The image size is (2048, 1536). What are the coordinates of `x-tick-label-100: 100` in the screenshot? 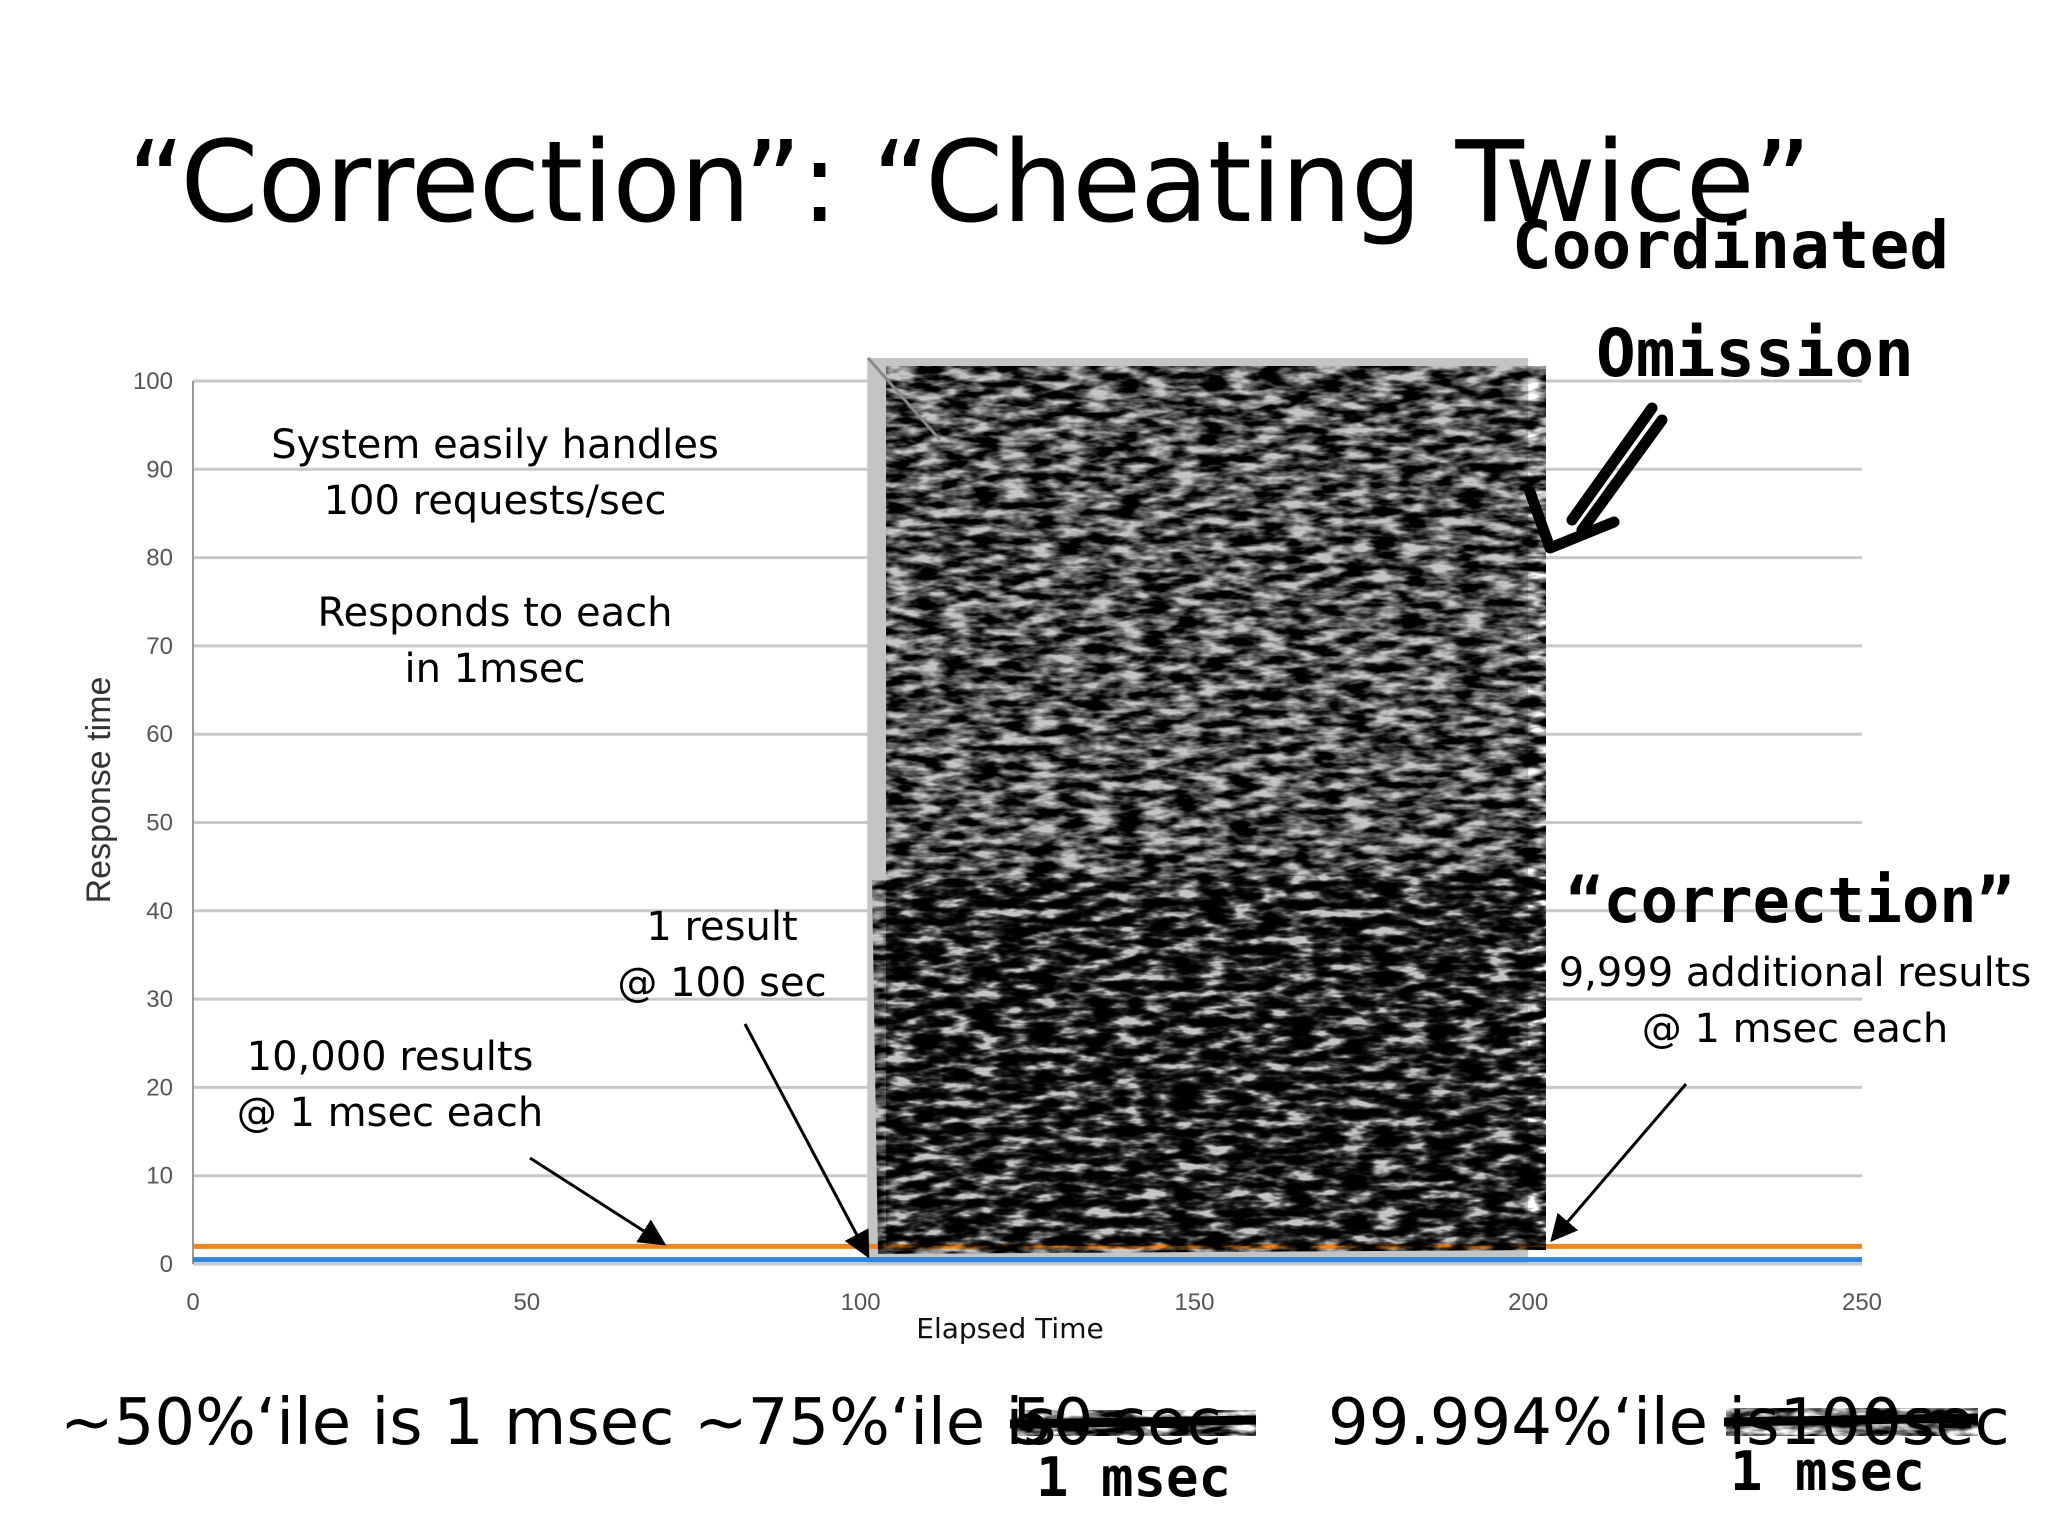 It's located at (861, 1302).